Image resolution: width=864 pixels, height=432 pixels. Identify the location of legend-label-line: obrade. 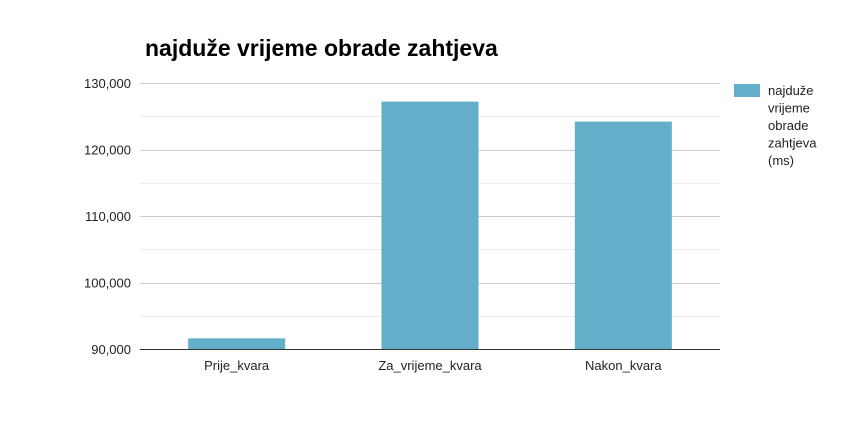
(788, 125).